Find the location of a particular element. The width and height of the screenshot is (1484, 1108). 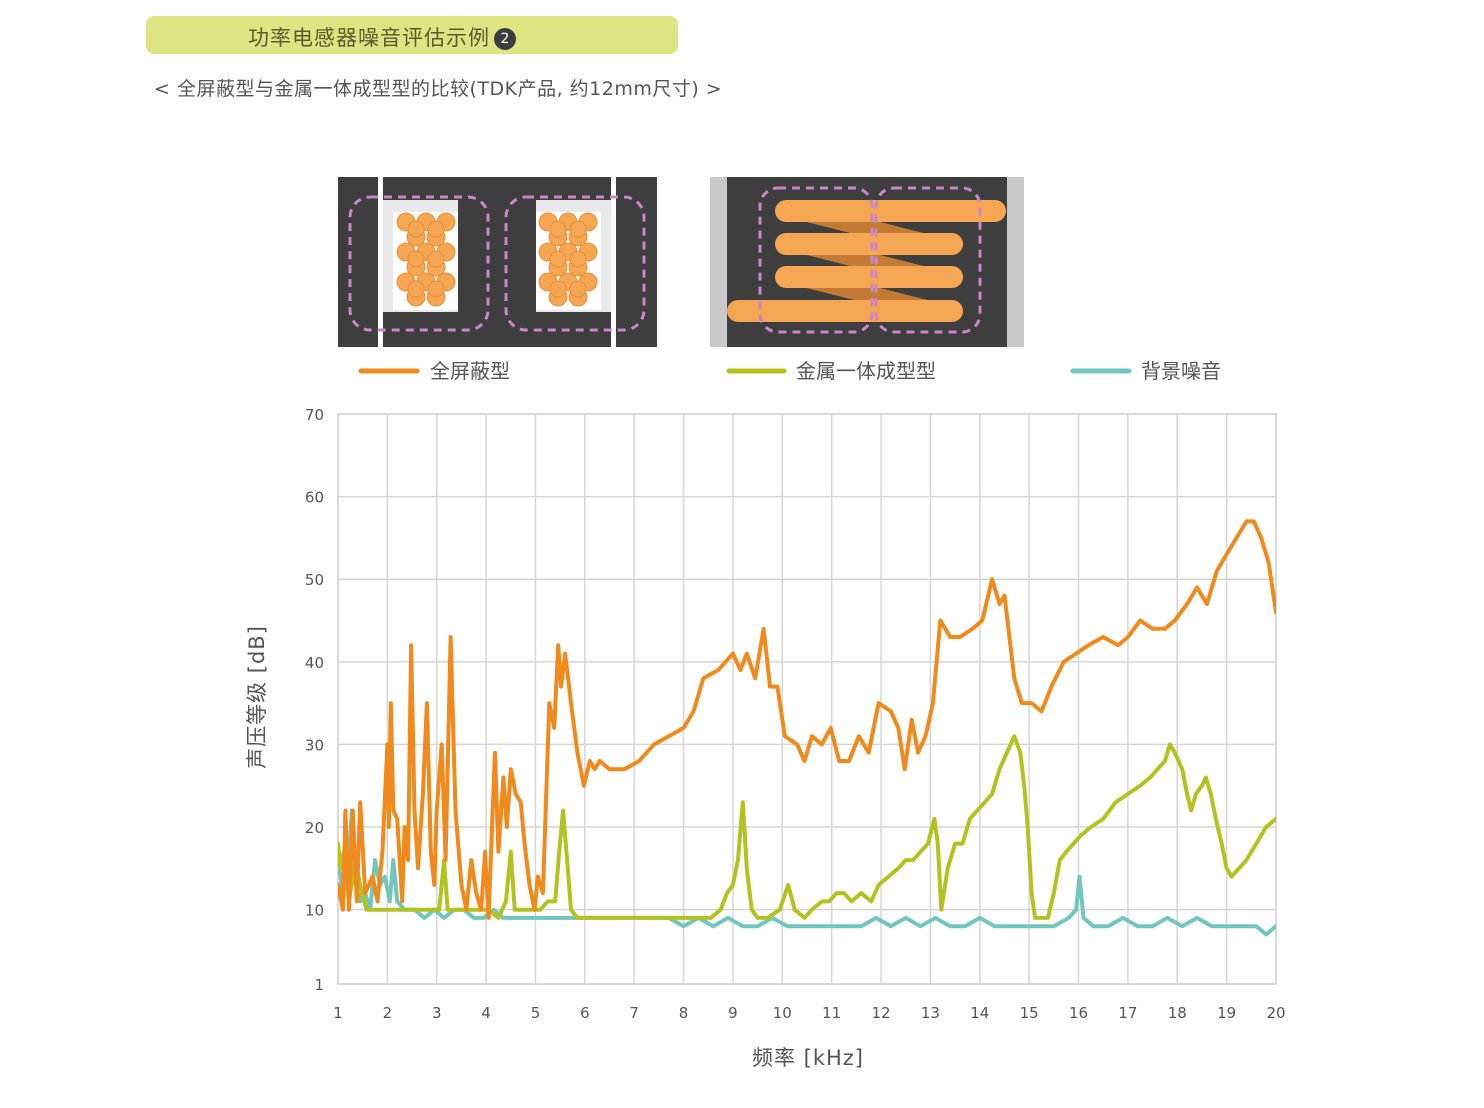

series-line-background is located at coordinates (807, 872).